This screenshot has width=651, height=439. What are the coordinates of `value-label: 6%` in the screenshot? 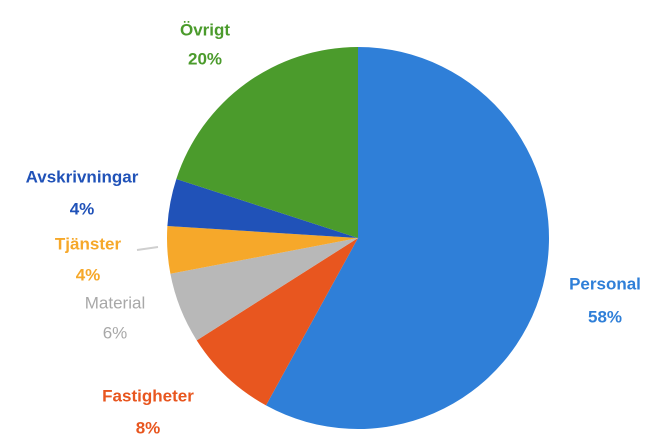 It's located at (115, 332).